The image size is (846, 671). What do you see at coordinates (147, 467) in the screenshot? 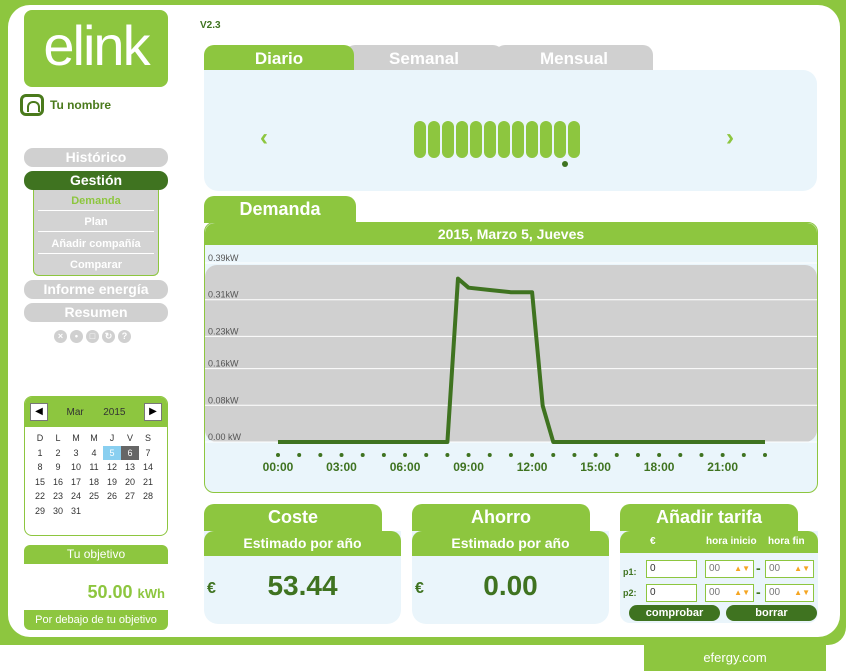
I see `calendar-day: 14` at bounding box center [147, 467].